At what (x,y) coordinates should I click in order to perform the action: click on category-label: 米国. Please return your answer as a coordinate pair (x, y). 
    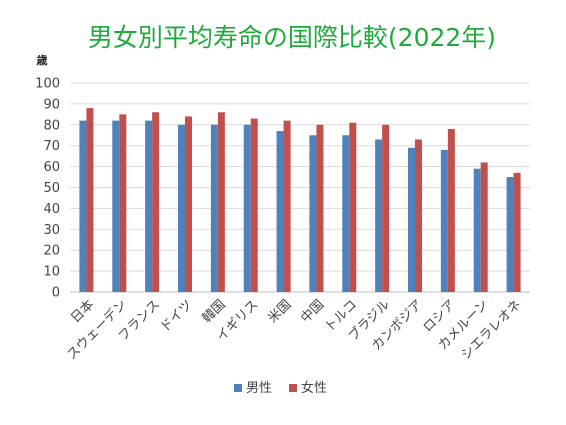
    Looking at the image, I should click on (279, 311).